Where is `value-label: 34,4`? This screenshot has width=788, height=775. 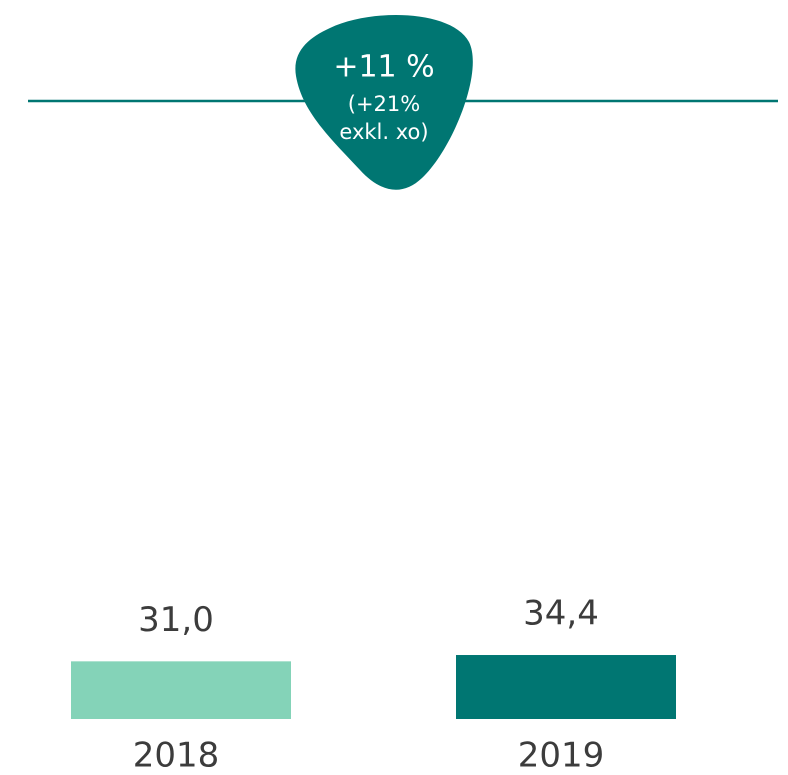
value-label: 34,4 is located at coordinates (561, 614).